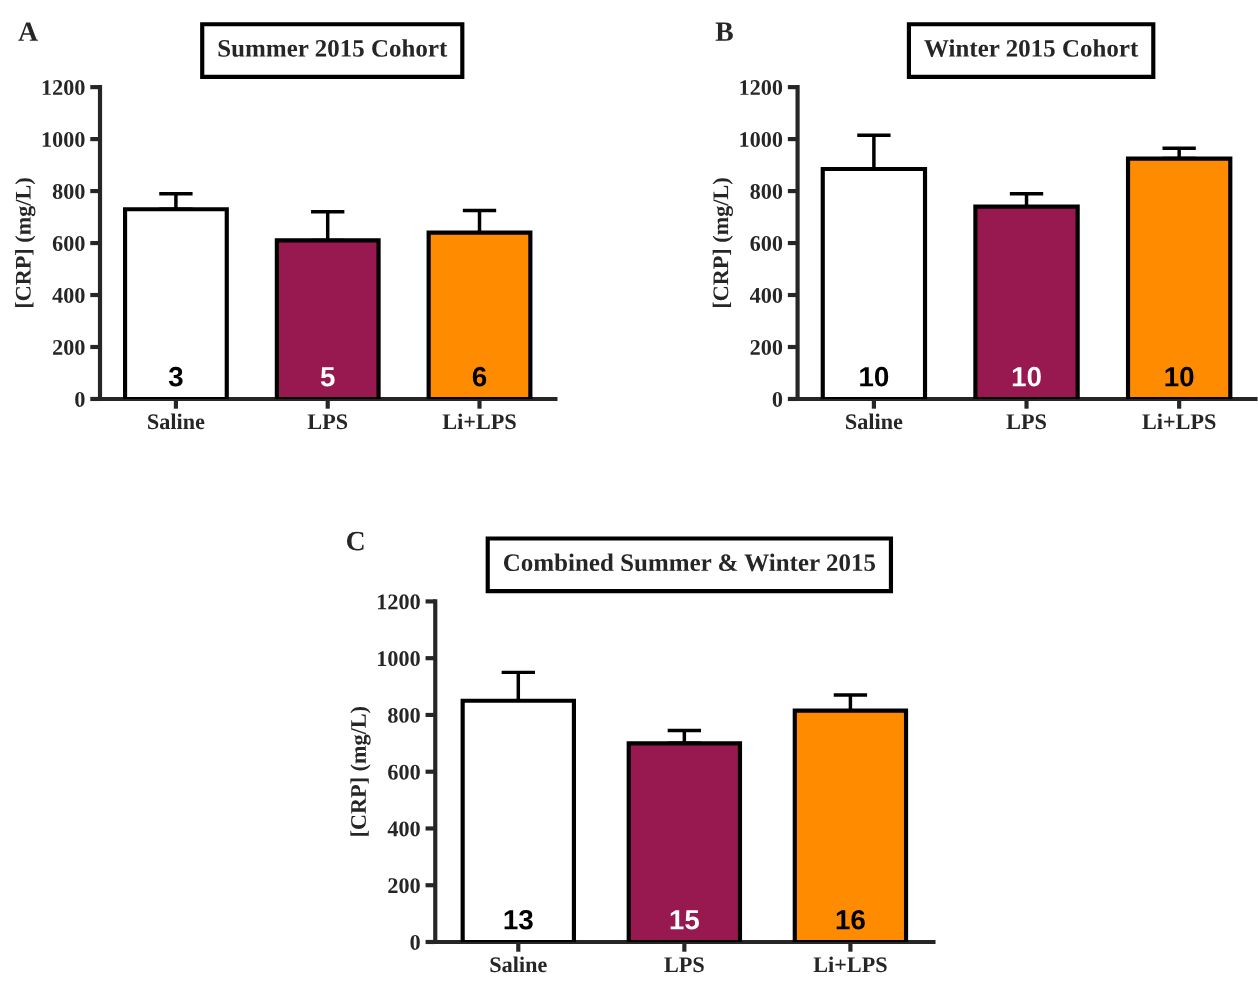 This screenshot has height=990, width=1258. Describe the element at coordinates (28, 31) in the screenshot. I see `text: A` at that location.